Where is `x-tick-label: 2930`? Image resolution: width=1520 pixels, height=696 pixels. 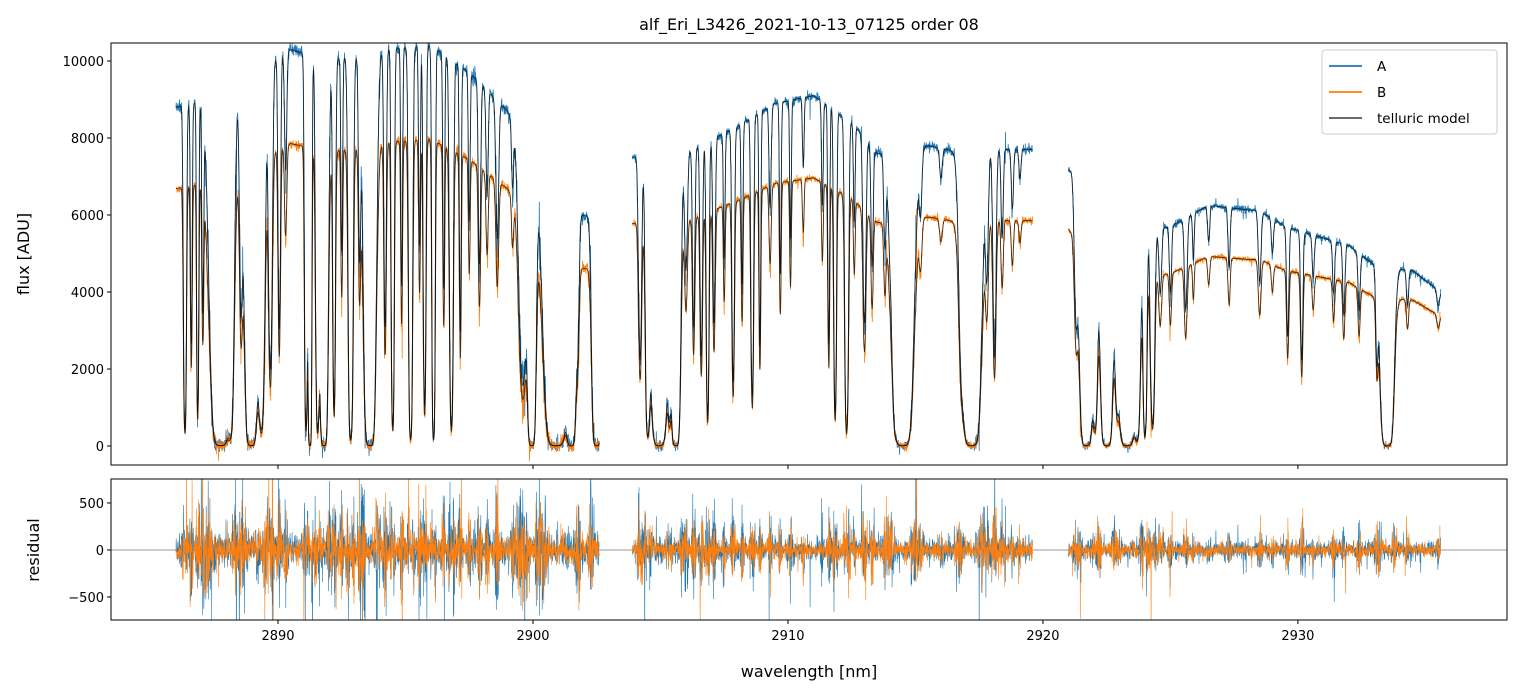
x-tick-label: 2930 is located at coordinates (1297, 636).